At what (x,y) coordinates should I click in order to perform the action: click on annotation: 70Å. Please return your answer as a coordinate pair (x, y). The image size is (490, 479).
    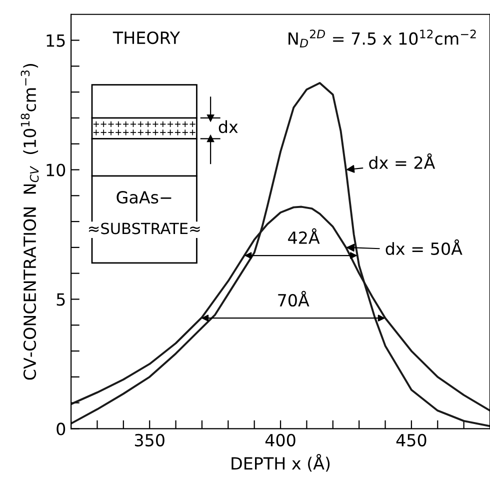
    Looking at the image, I should click on (294, 298).